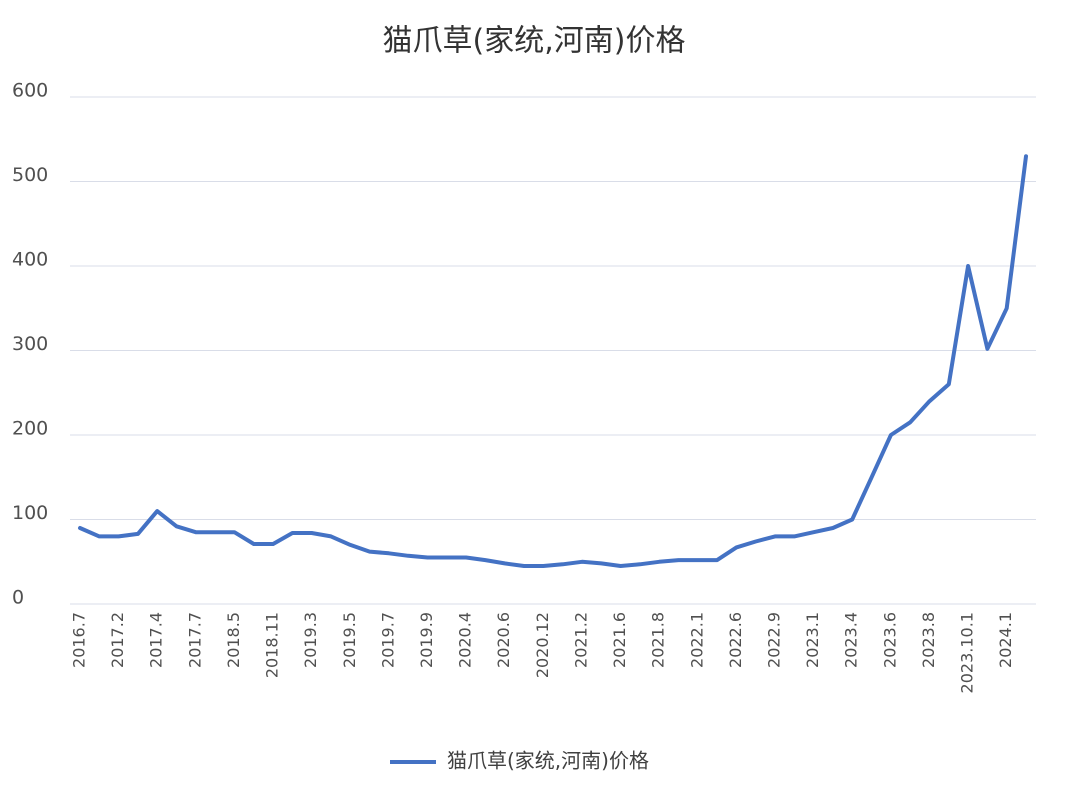  What do you see at coordinates (30, 429) in the screenshot?
I see `y-tick-label: 200` at bounding box center [30, 429].